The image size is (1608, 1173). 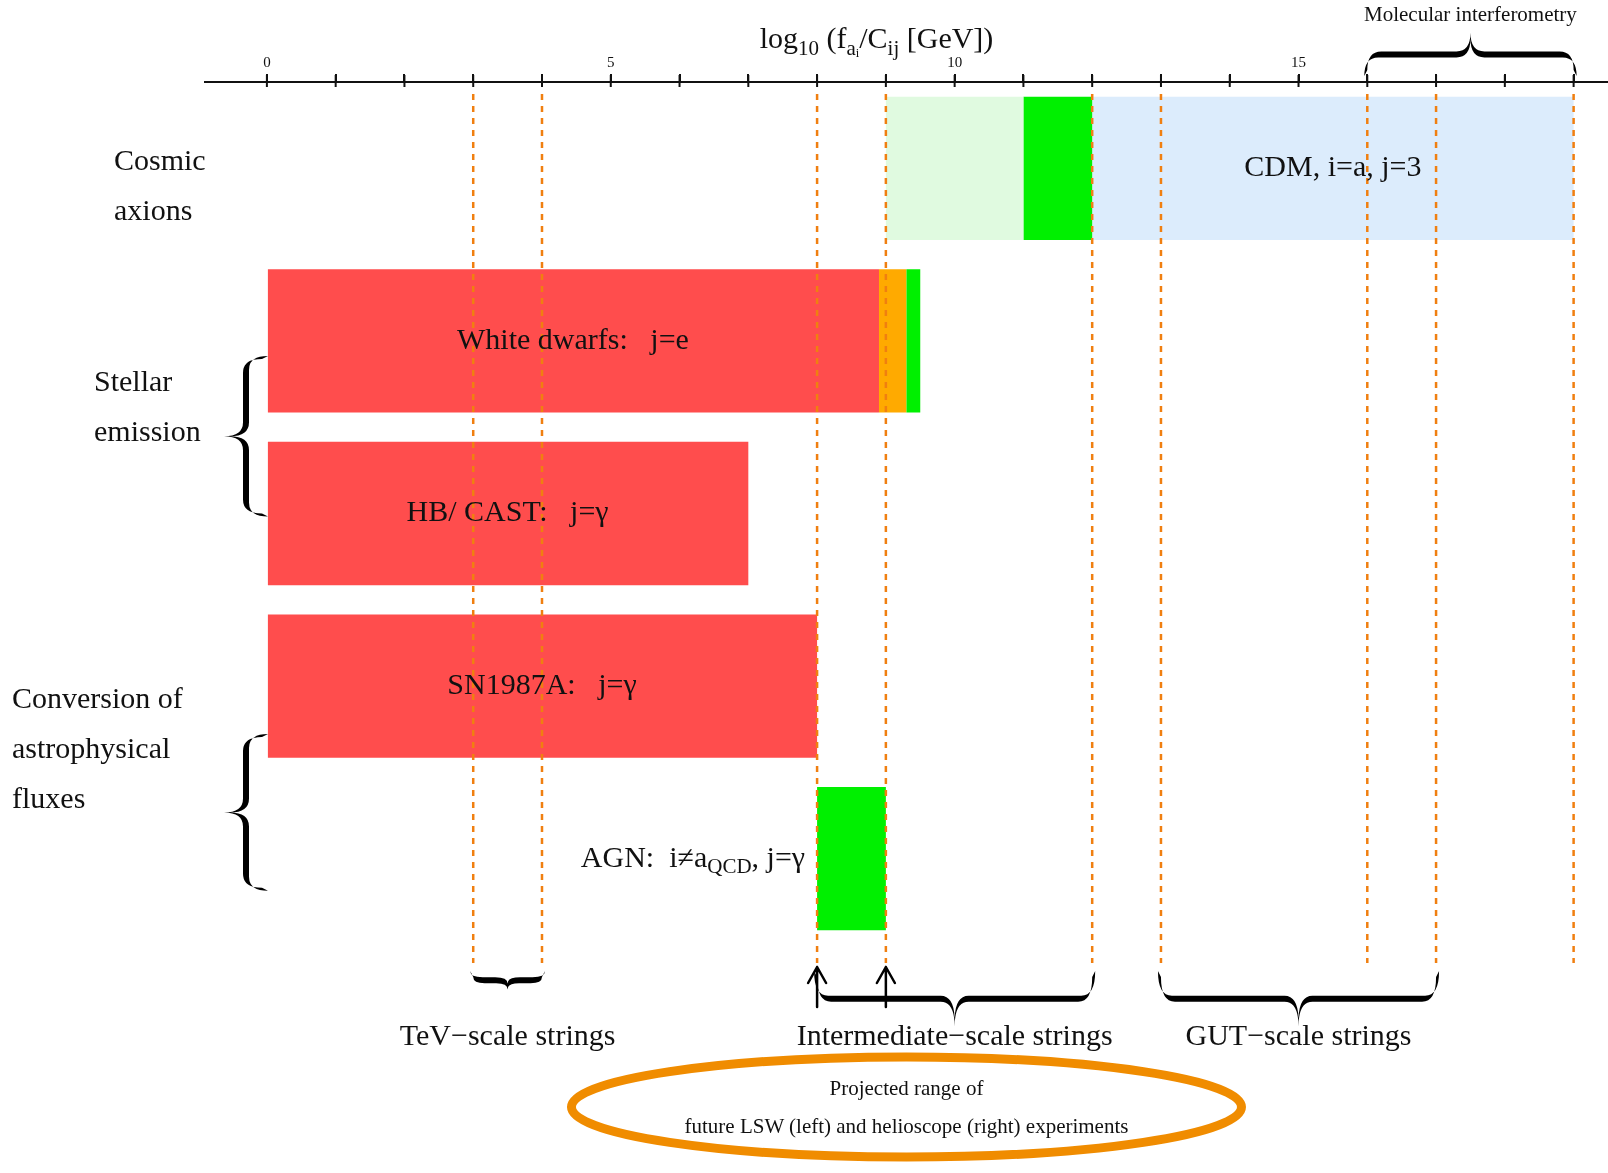 I want to click on text: GUT−scale strings, so click(x=1298, y=1034).